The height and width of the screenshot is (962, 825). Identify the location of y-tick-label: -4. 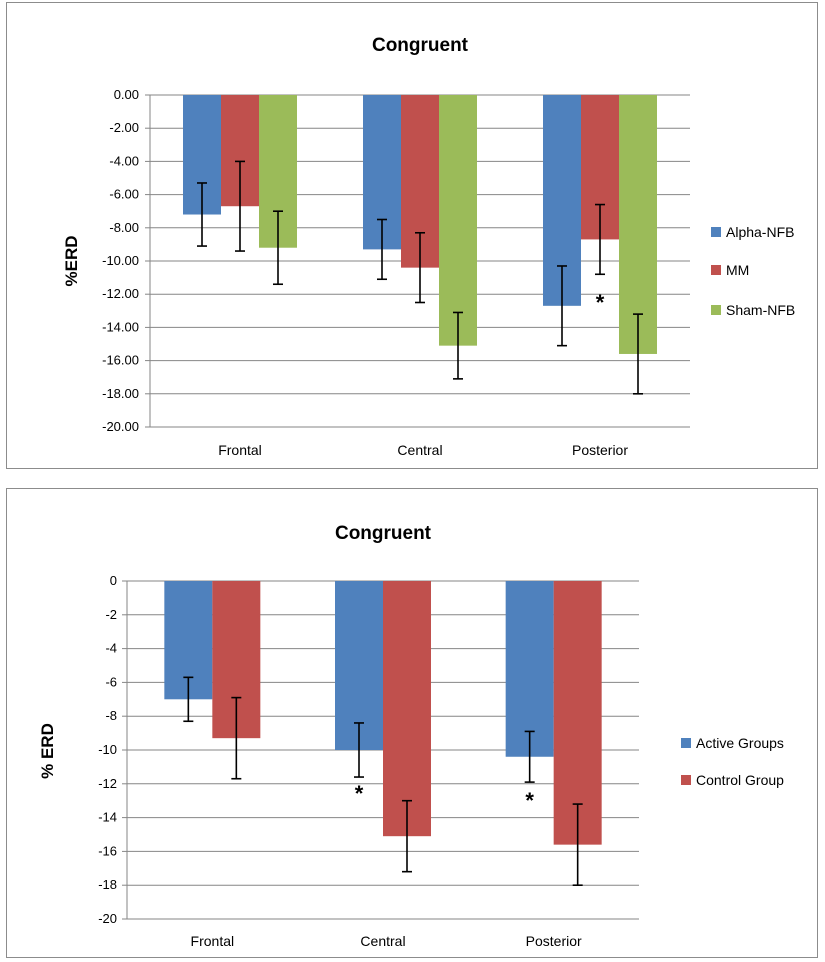
(111, 648).